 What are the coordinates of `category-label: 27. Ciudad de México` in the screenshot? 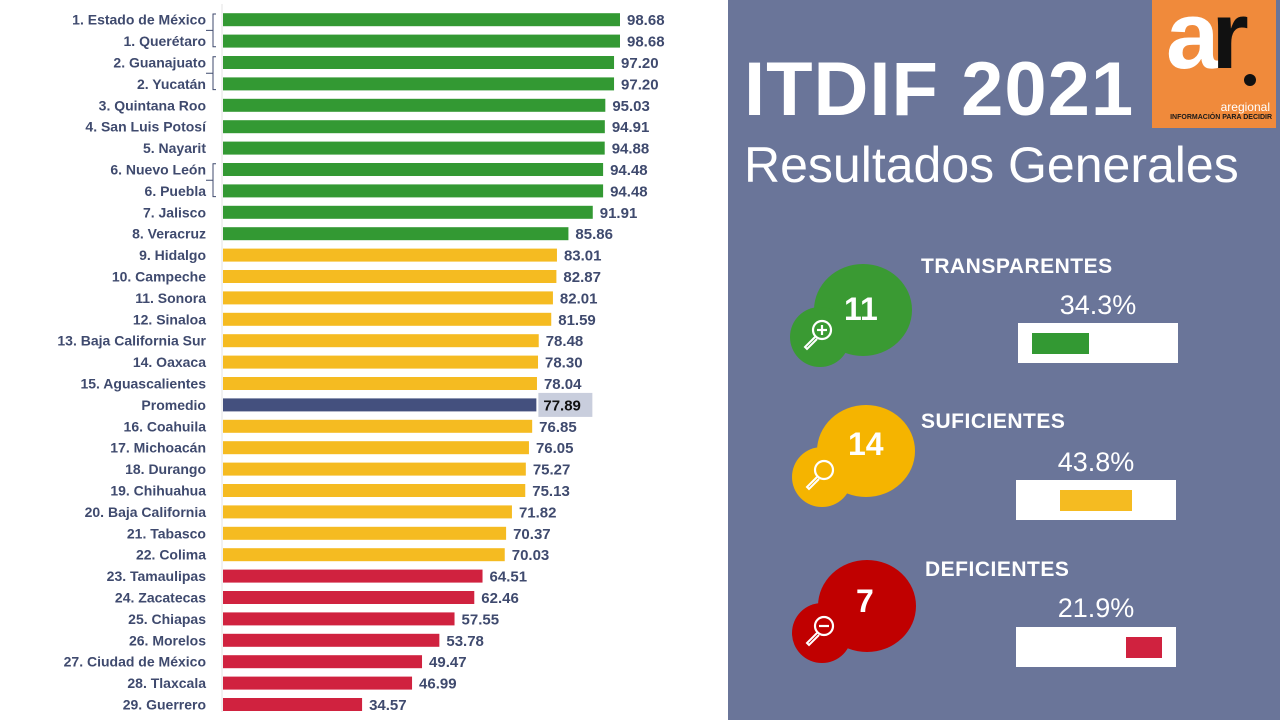 It's located at (135, 662).